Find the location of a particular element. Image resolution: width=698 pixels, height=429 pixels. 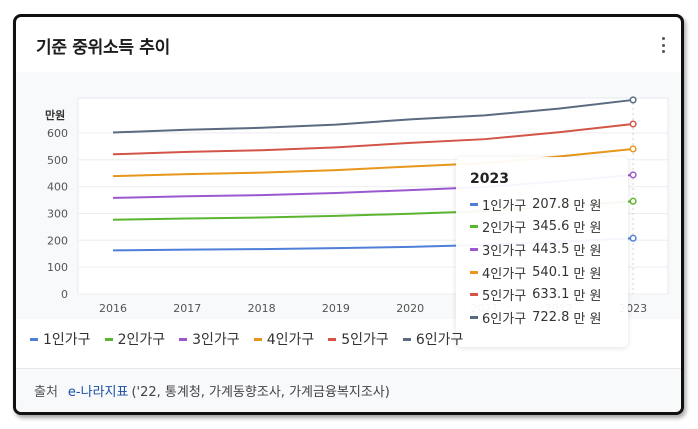

tooltip-row: 3인가구 443.5 만 원 is located at coordinates (549, 249).